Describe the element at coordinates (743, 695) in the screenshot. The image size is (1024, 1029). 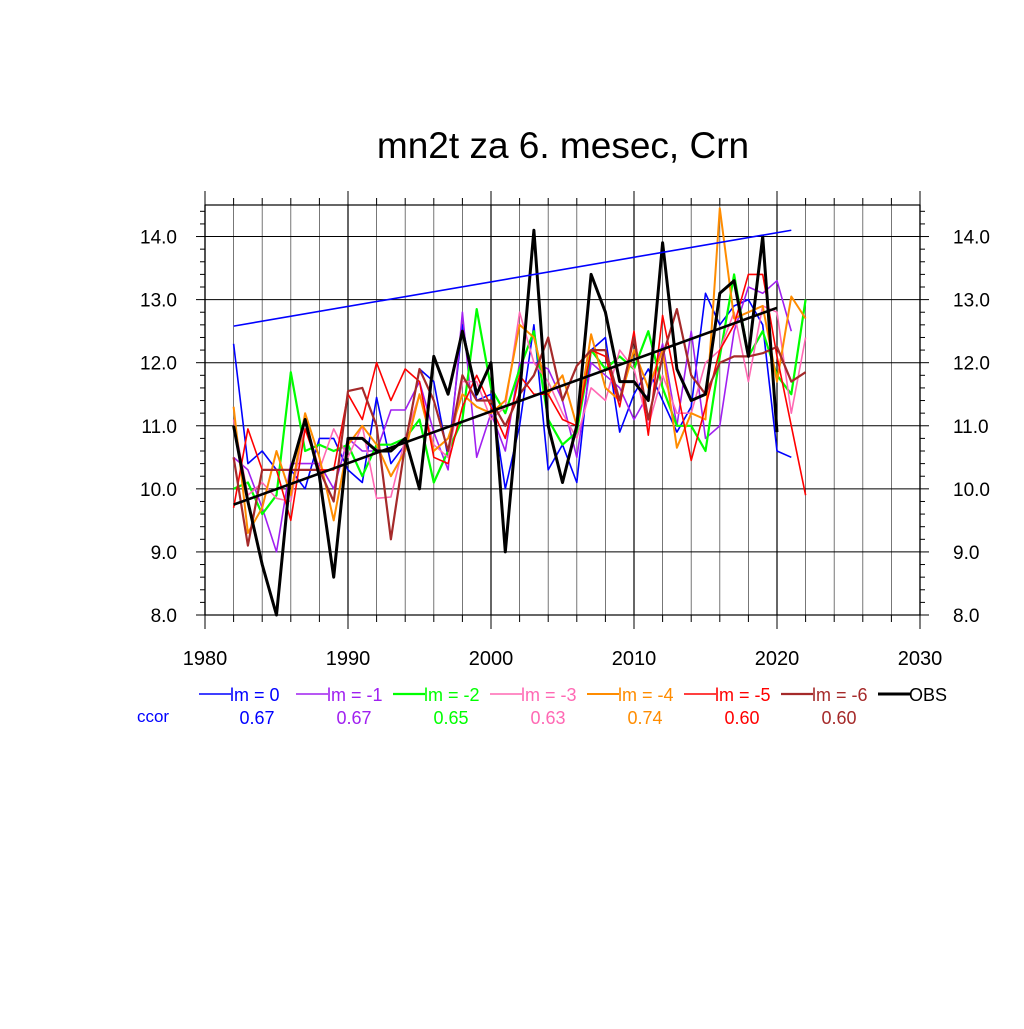
I see `legend-label: lm = -5` at that location.